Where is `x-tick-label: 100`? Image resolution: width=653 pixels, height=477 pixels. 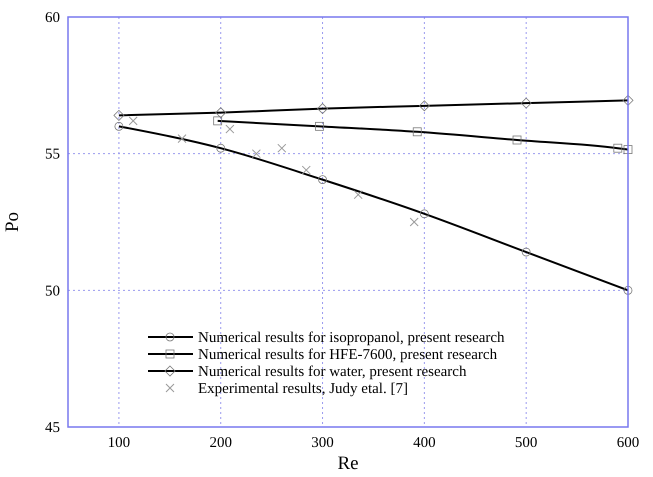
x-tick-label: 100 is located at coordinates (119, 443).